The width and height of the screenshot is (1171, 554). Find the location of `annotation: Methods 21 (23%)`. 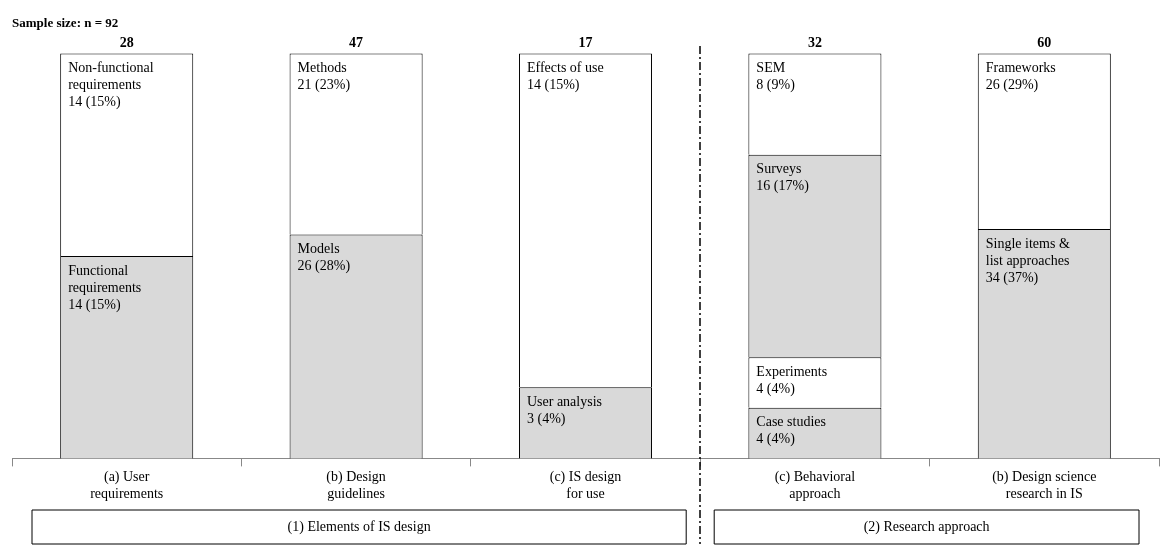

annotation: Methods 21 (23%) is located at coordinates (324, 77).